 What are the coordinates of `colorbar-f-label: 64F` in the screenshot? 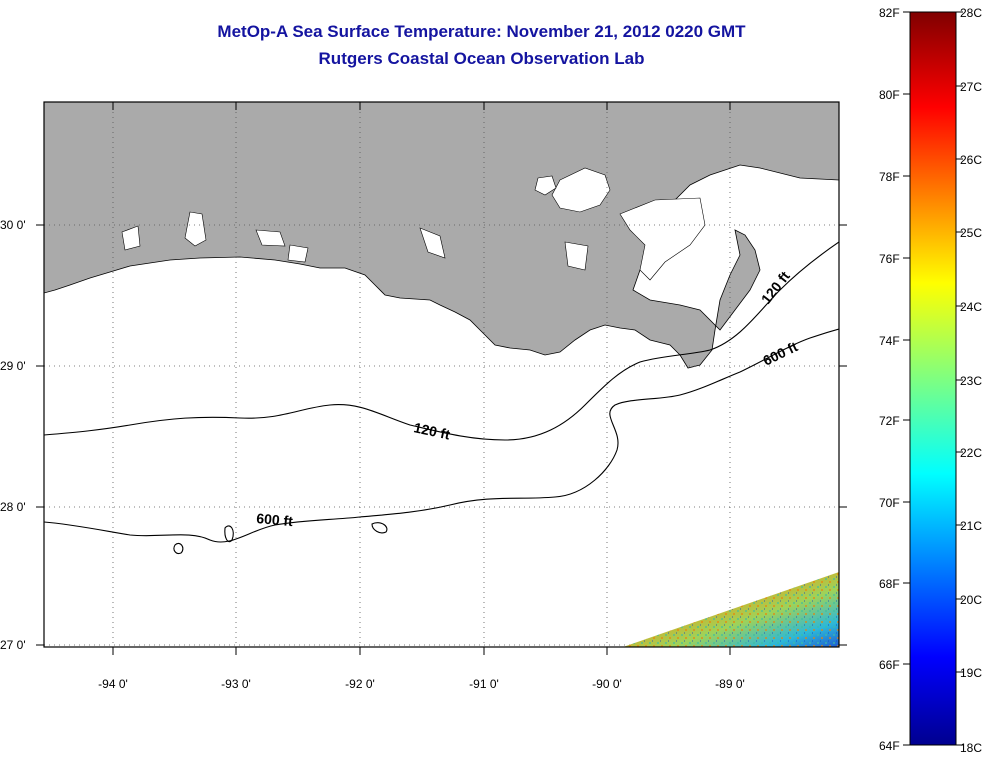 It's located at (889, 746).